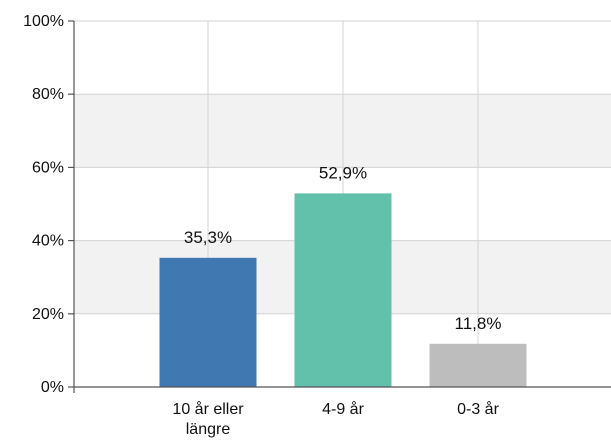 This screenshot has height=445, width=611. I want to click on data-label: 52,9%, so click(343, 172).